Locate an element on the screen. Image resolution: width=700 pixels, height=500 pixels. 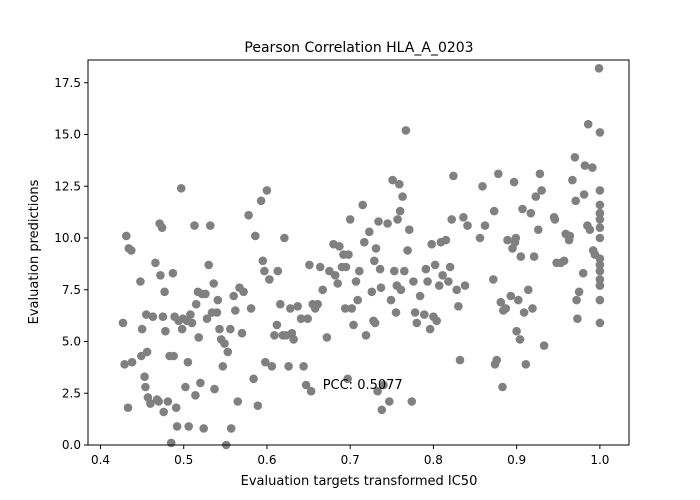
y-tick-label: 17.5 is located at coordinates (67, 83).